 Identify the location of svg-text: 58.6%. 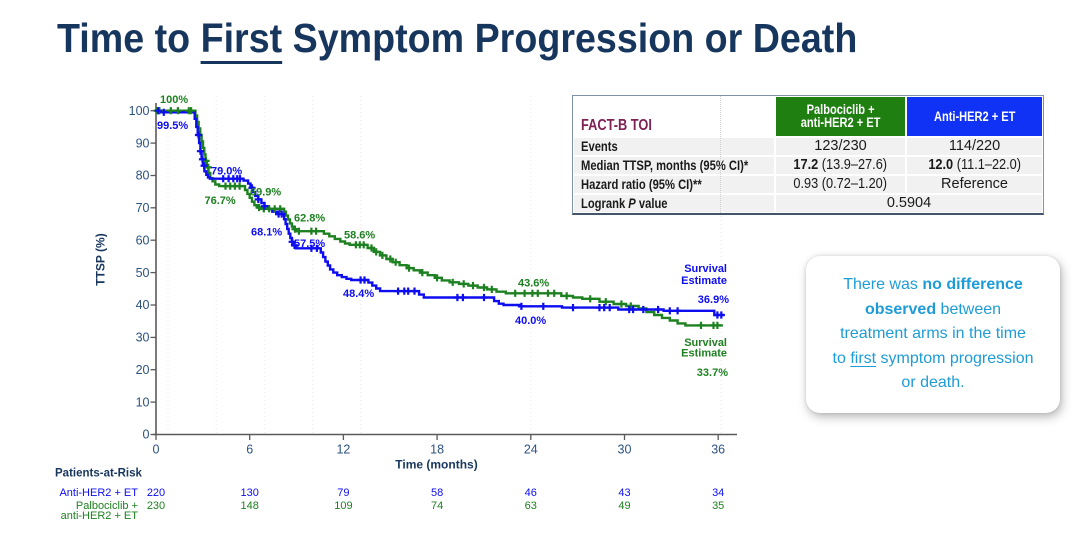
(359, 236).